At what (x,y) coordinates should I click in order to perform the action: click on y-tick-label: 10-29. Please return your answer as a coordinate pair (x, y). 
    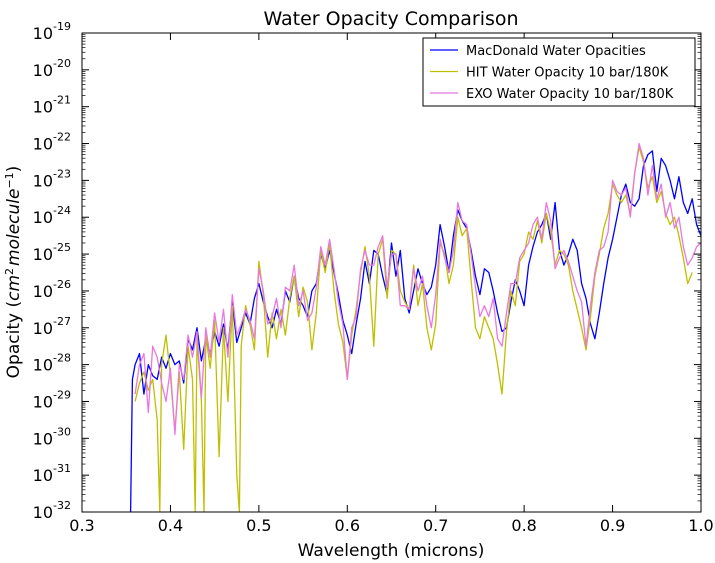
    Looking at the image, I should click on (52, 399).